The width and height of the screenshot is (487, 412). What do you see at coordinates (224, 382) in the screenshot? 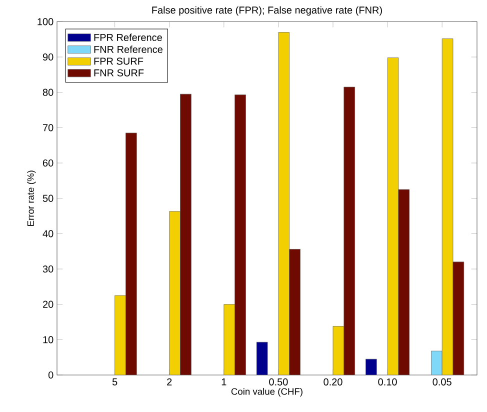
I see `x-tick-label: 1` at bounding box center [224, 382].